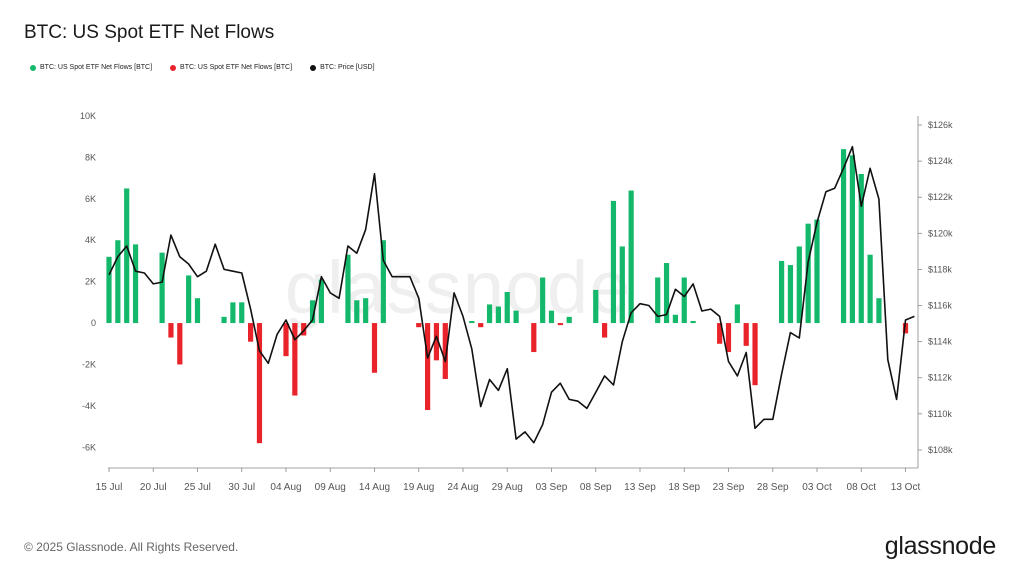 The image size is (1024, 576). Describe the element at coordinates (418, 487) in the screenshot. I see `x-tick-label: 19 Aug` at that location.